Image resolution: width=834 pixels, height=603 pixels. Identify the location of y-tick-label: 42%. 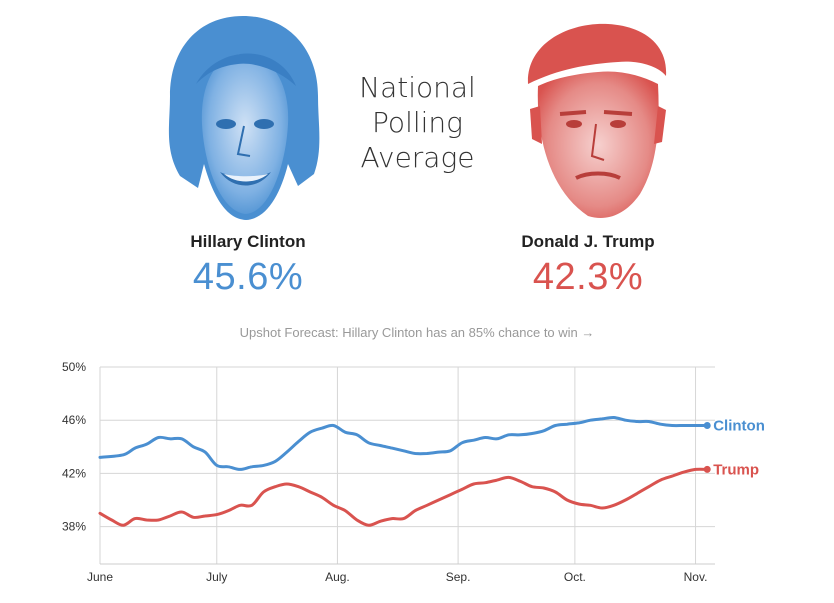
(74, 473).